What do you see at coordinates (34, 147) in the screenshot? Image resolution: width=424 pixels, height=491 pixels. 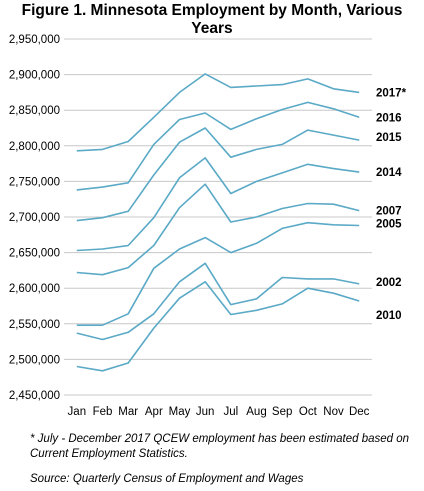 I see `y-tick-label: 2,800,000` at bounding box center [34, 147].